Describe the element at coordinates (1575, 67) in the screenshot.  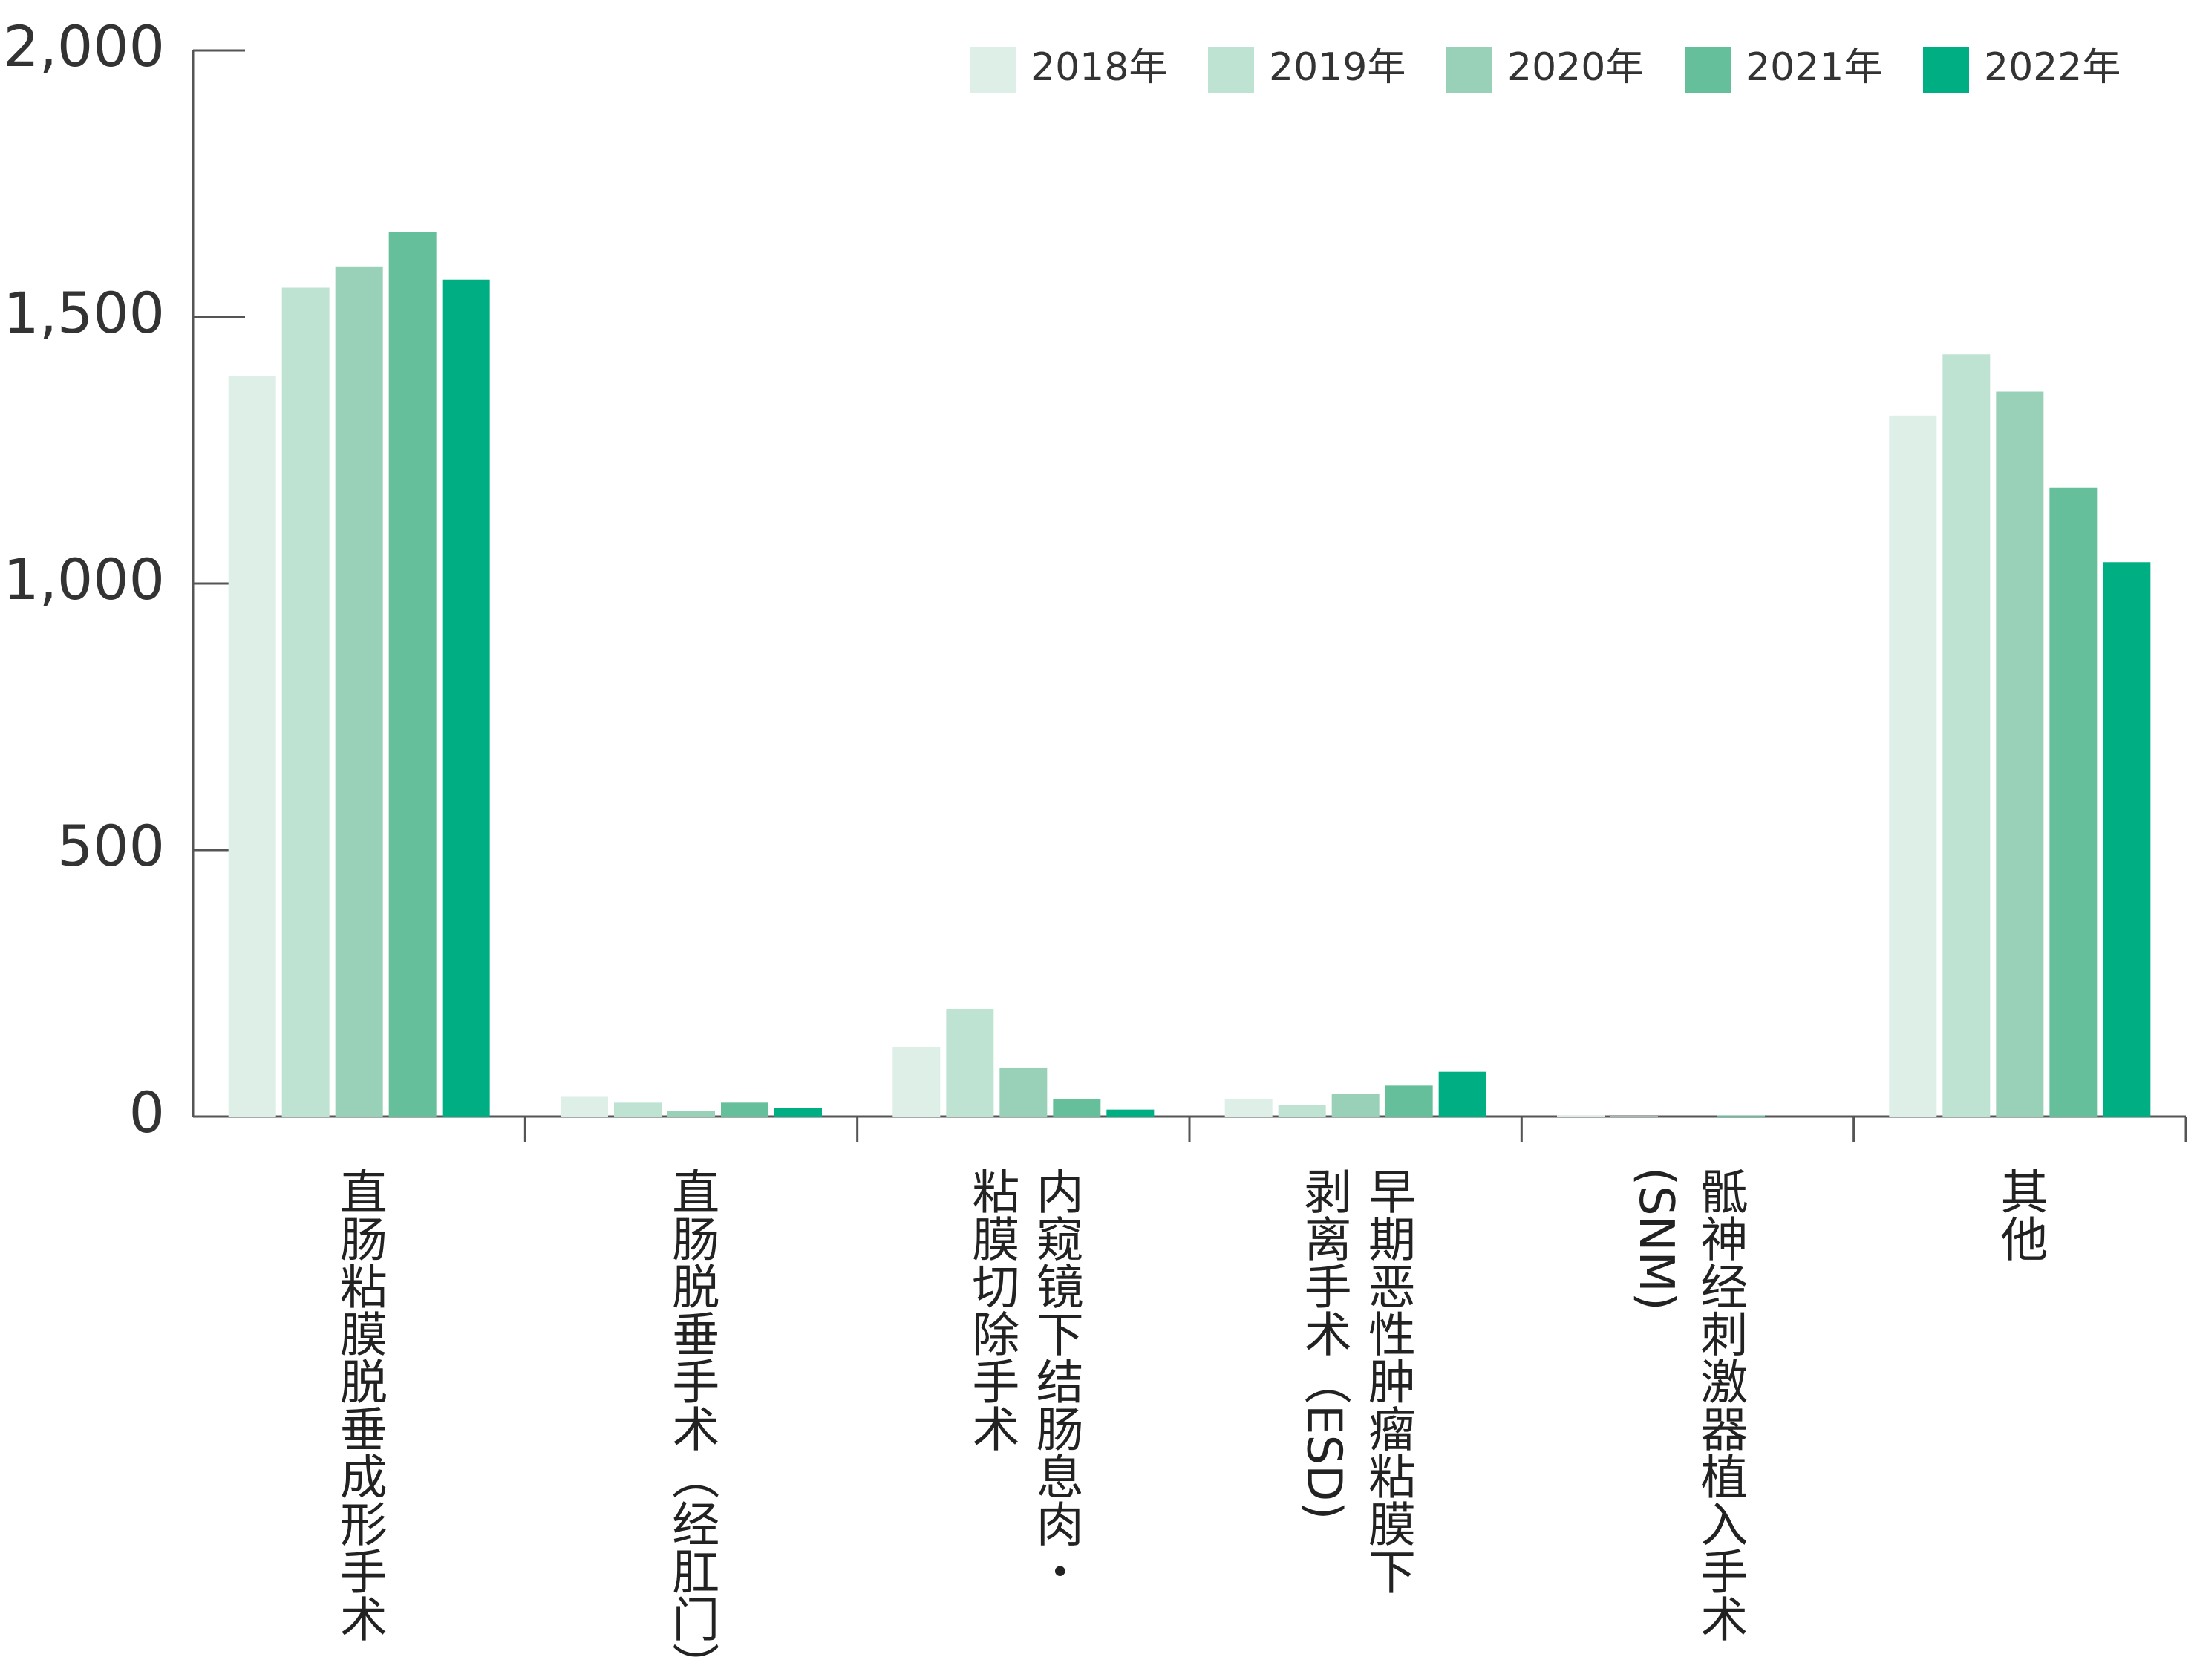
I see `legend-label: 2020年` at that location.